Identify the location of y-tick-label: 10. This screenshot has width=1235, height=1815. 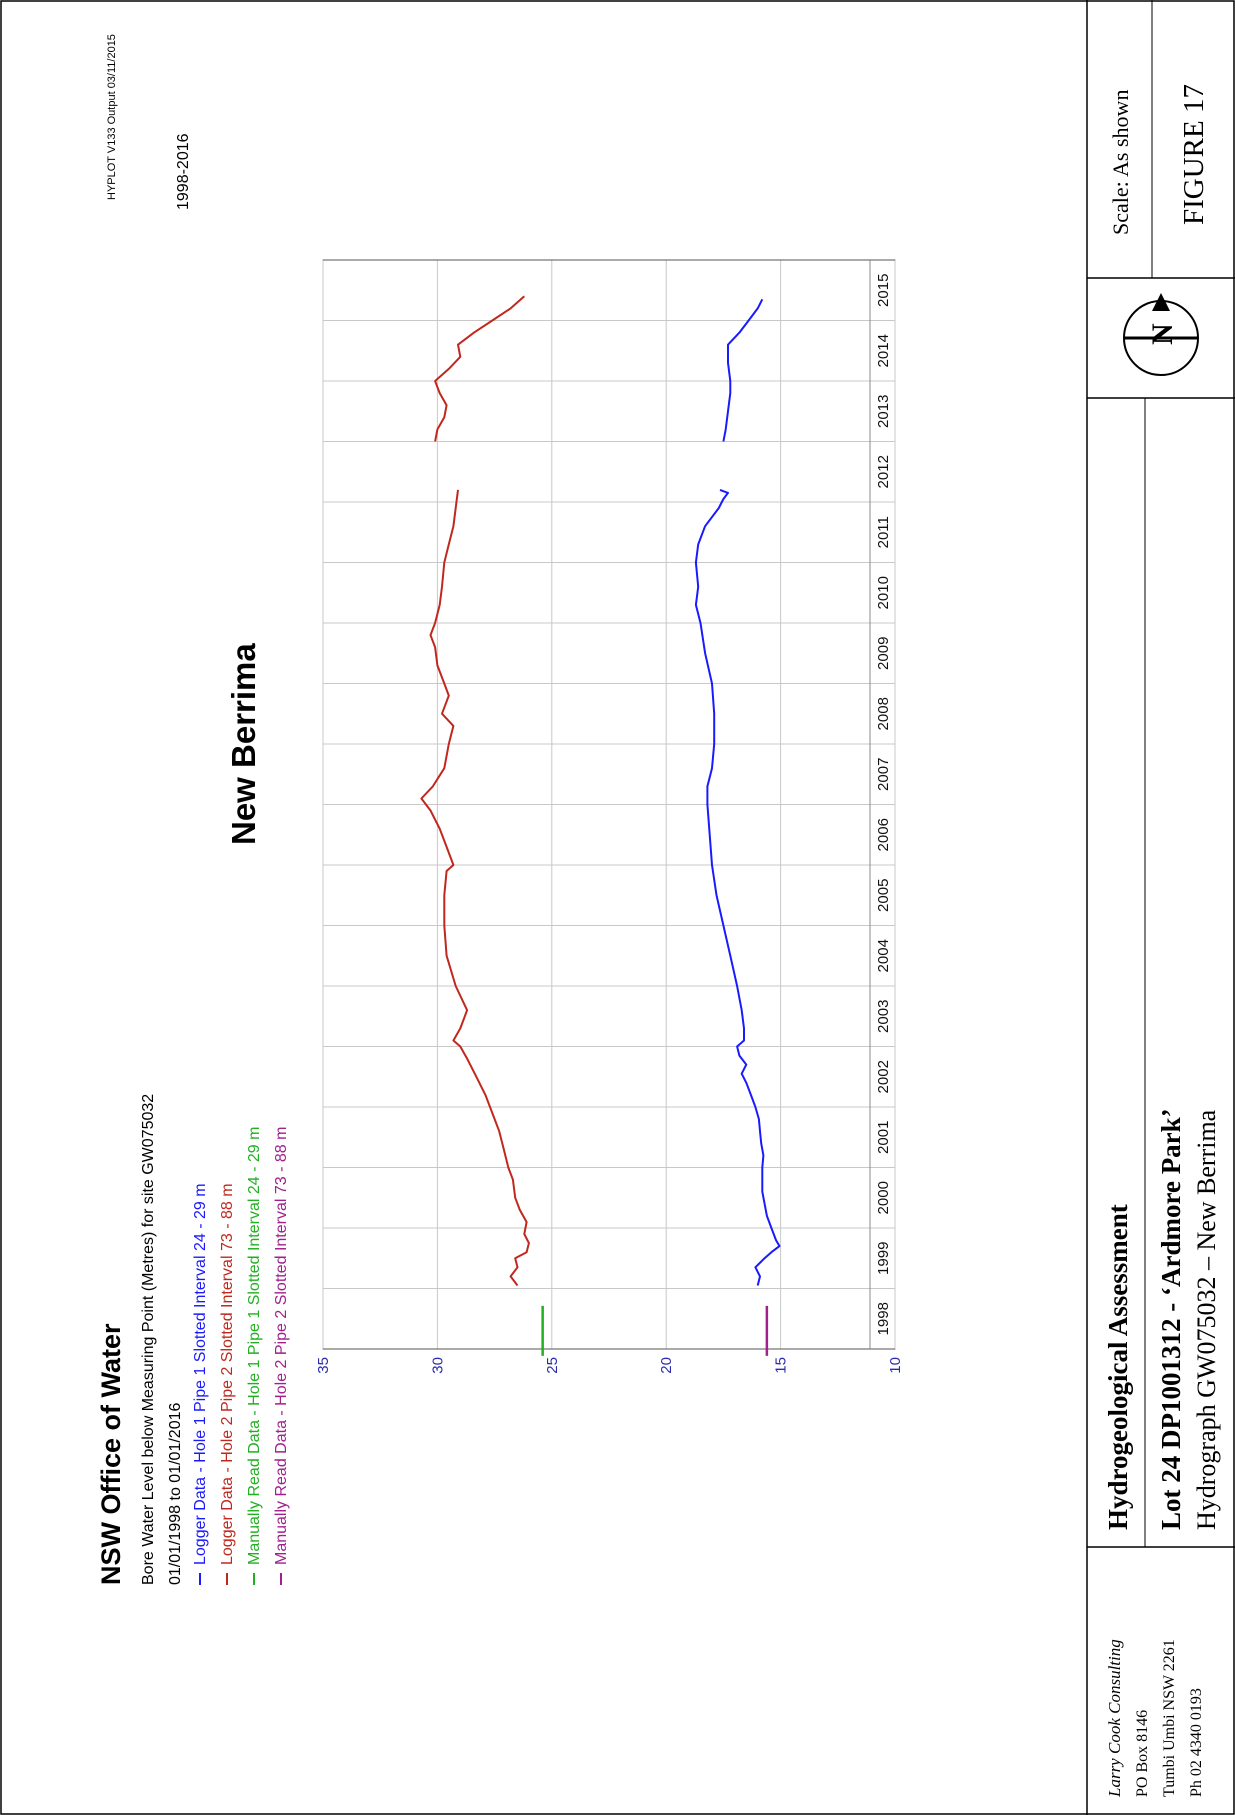
(895, 1365).